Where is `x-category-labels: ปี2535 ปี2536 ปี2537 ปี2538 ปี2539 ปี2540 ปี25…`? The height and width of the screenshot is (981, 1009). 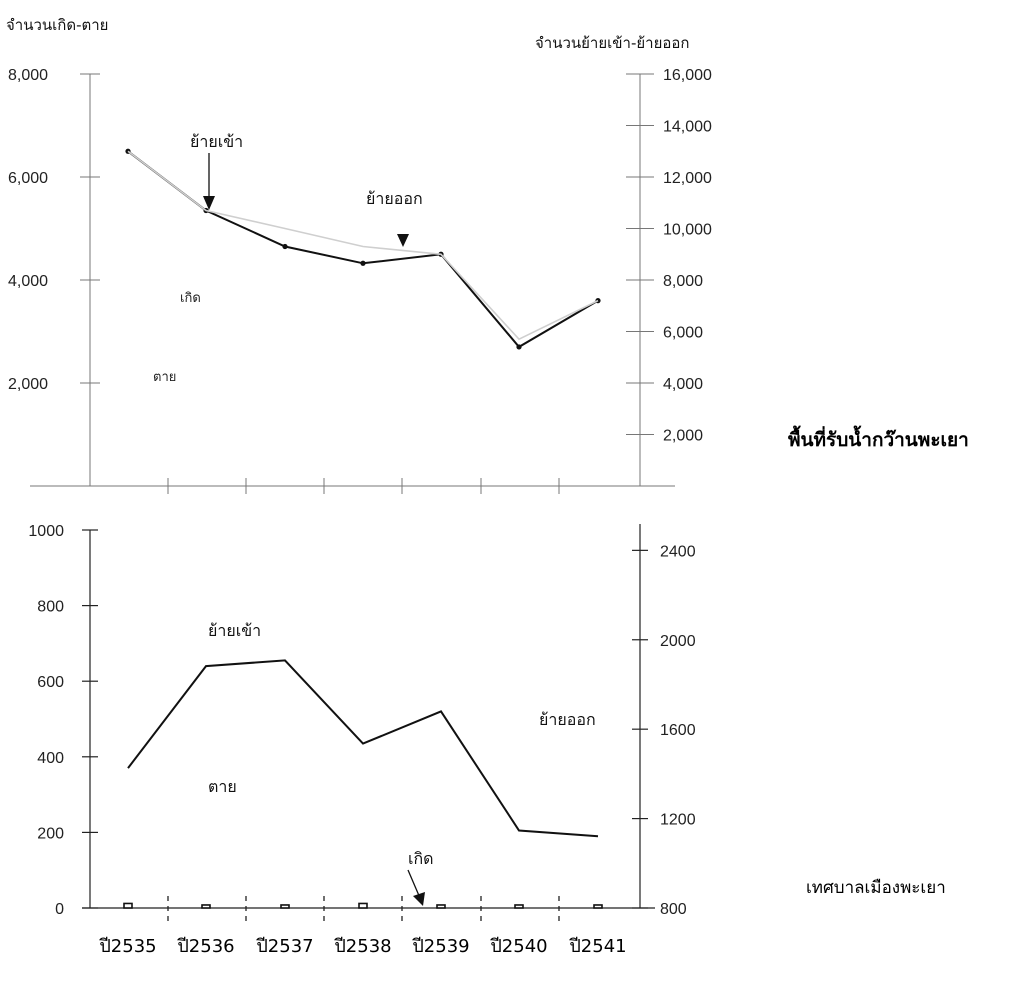
x-category-labels: ปี2535 ปี2536 ปี2537 ปี2538 ปี2539 ปี2540 ปี25… is located at coordinates (363, 946).